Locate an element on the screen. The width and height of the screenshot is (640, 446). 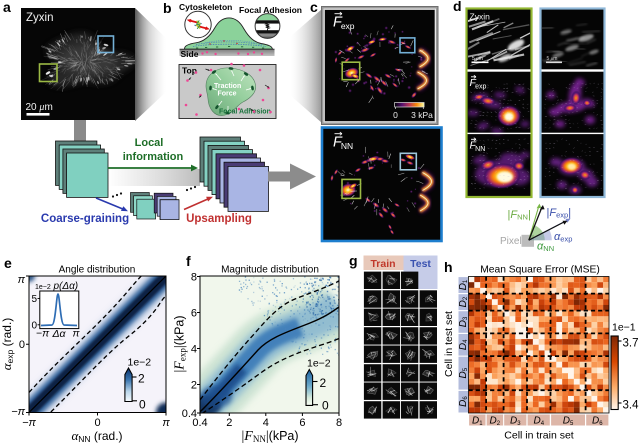
svg-text: e is located at coordinates (8, 263).